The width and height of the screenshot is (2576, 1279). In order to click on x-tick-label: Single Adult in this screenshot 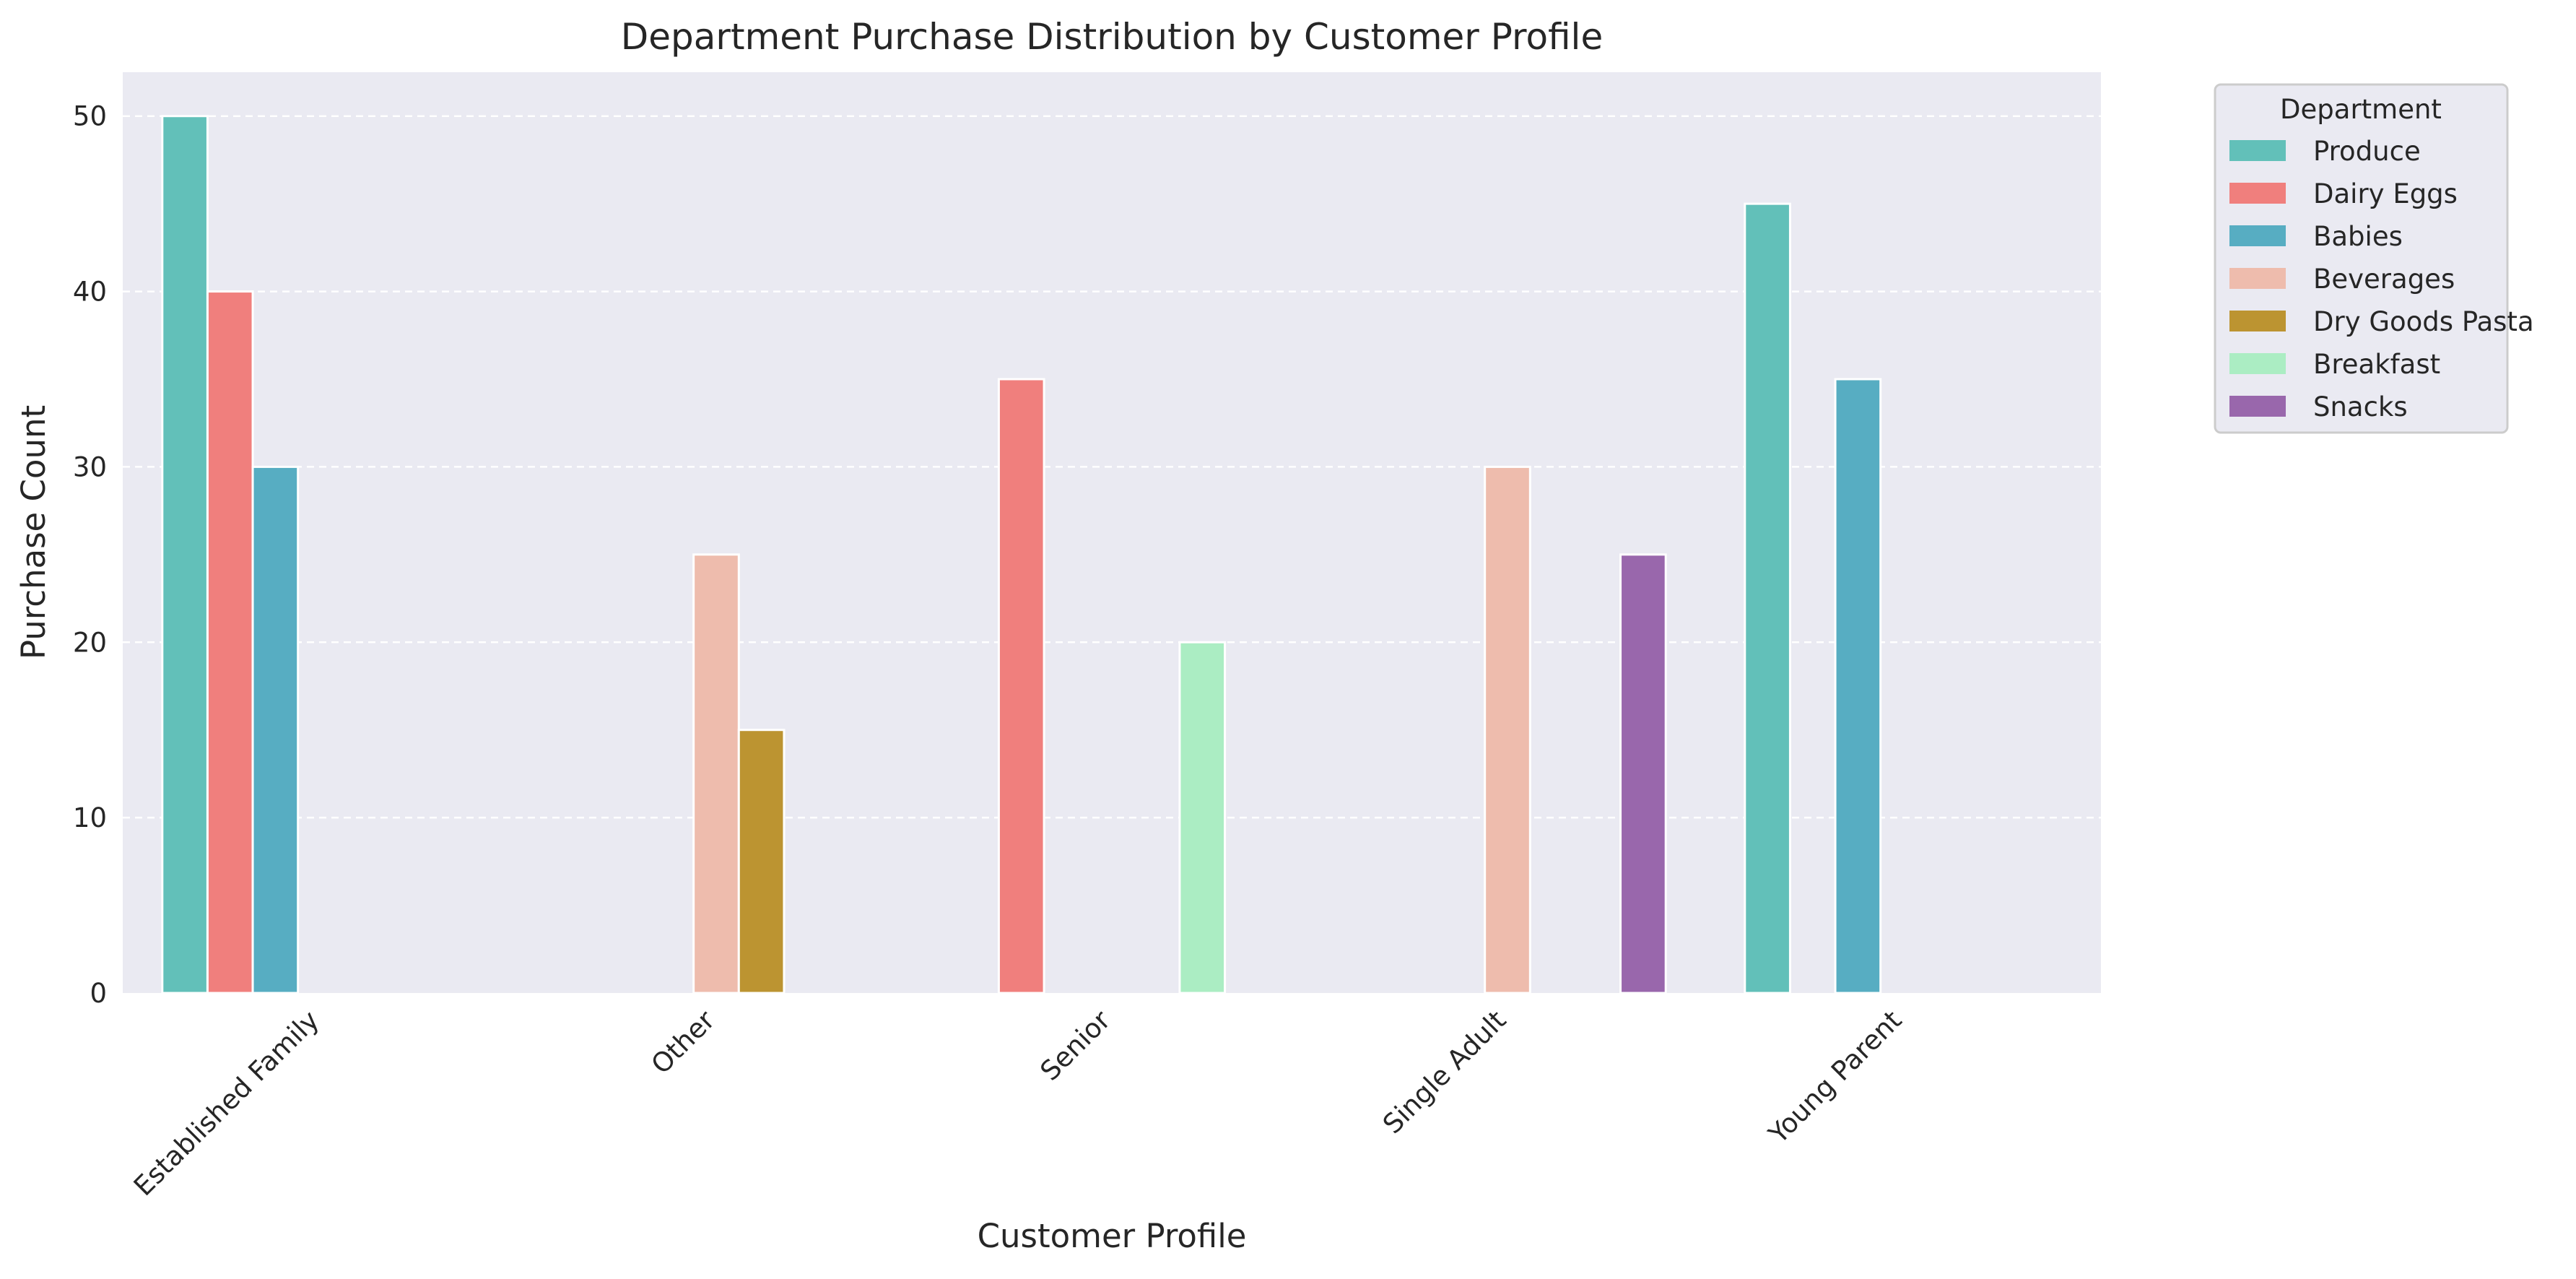, I will do `click(1444, 1072)`.